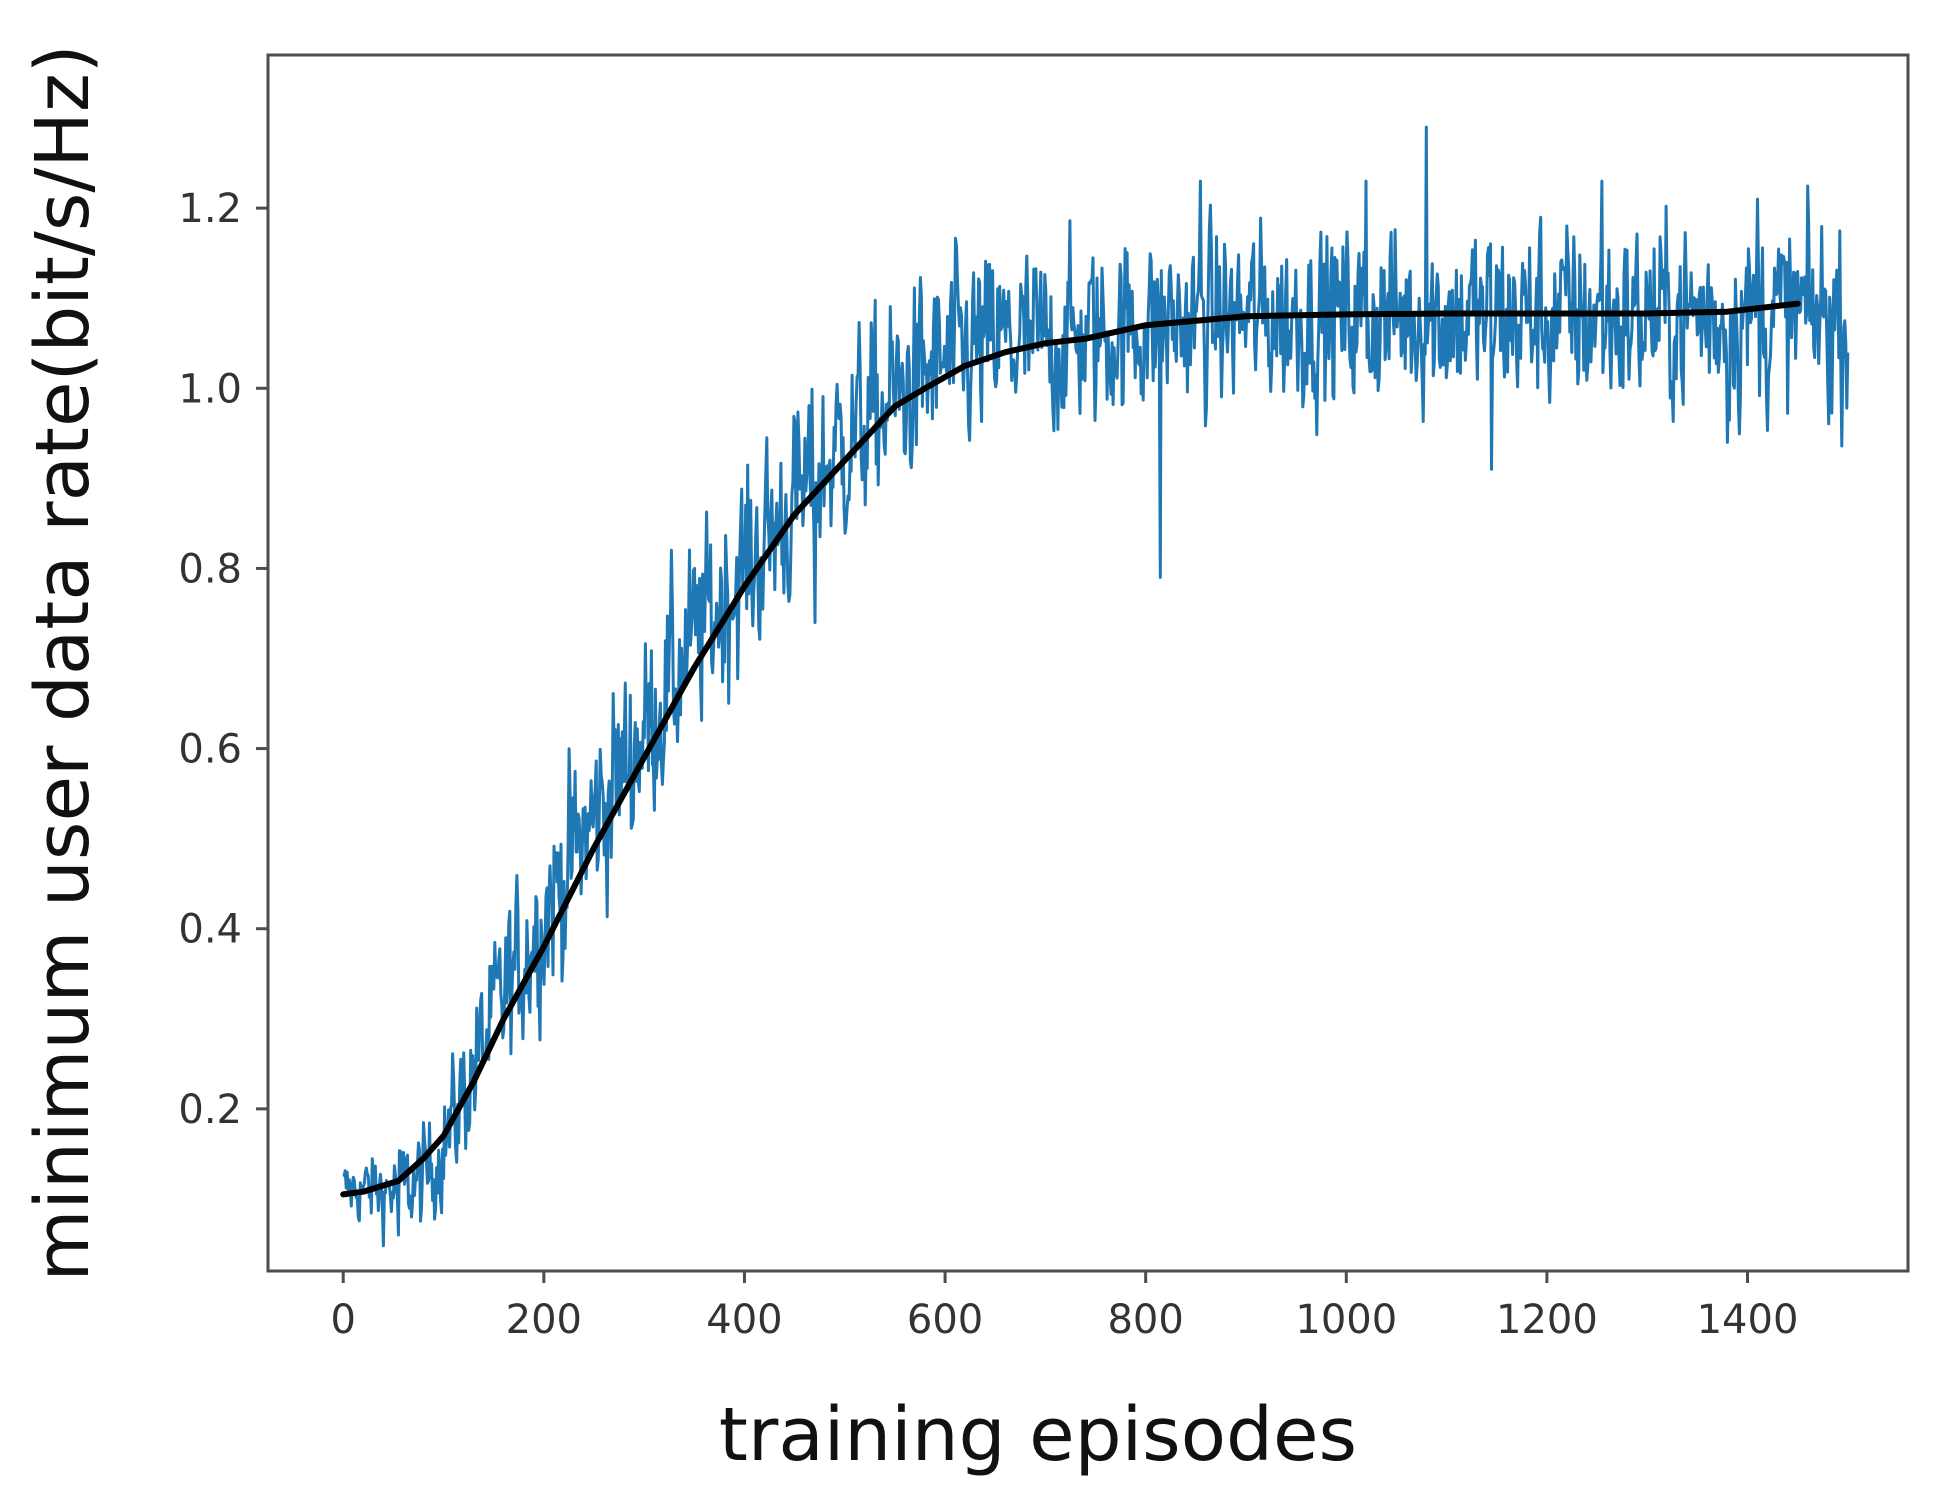 The image size is (1935, 1510). What do you see at coordinates (1038, 1435) in the screenshot?
I see `x-axis-title: training episodes` at bounding box center [1038, 1435].